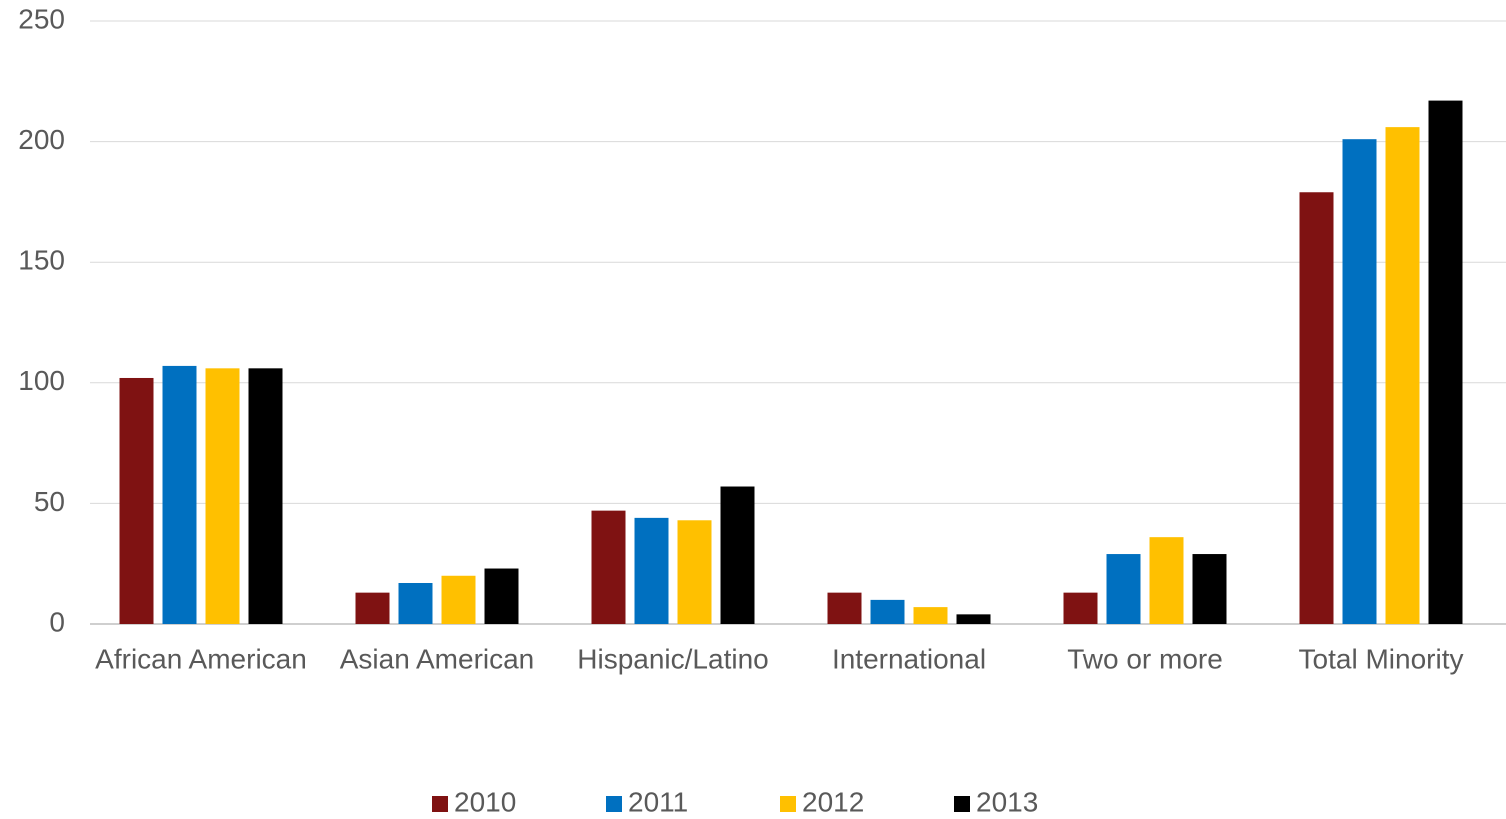  What do you see at coordinates (833, 801) in the screenshot?
I see `legend-label: 2012` at bounding box center [833, 801].